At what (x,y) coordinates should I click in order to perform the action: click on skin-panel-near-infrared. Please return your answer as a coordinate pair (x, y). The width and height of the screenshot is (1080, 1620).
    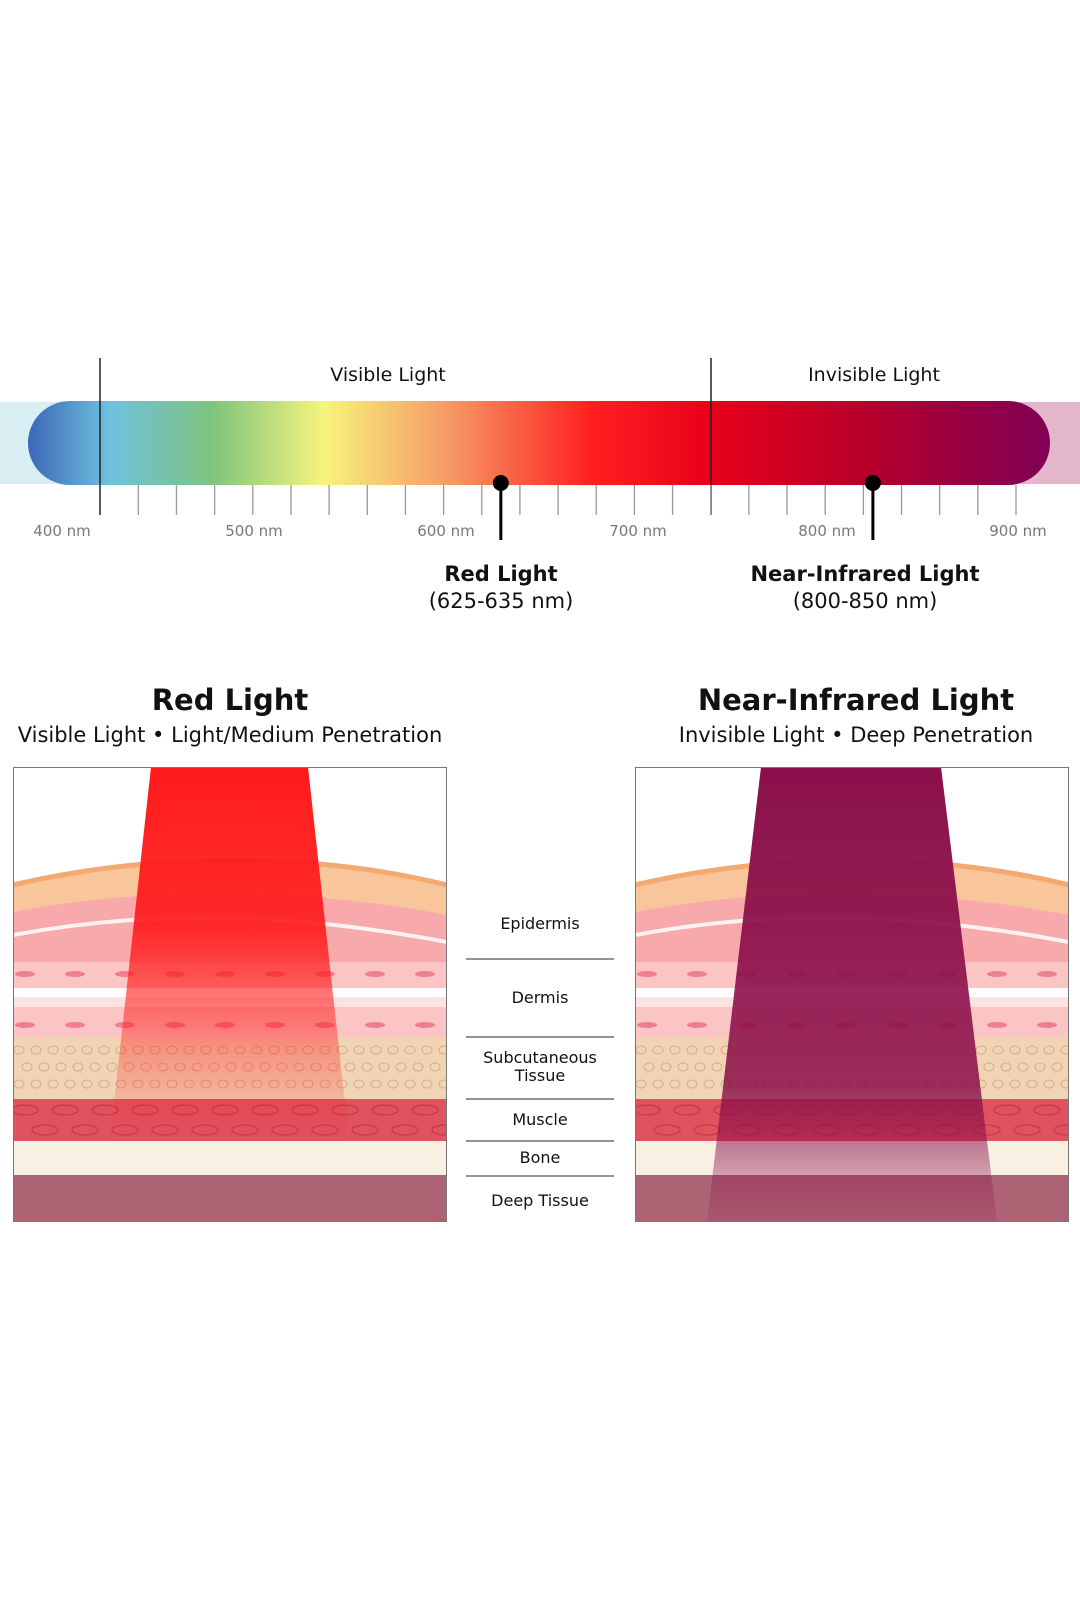
    Looking at the image, I should click on (852, 994).